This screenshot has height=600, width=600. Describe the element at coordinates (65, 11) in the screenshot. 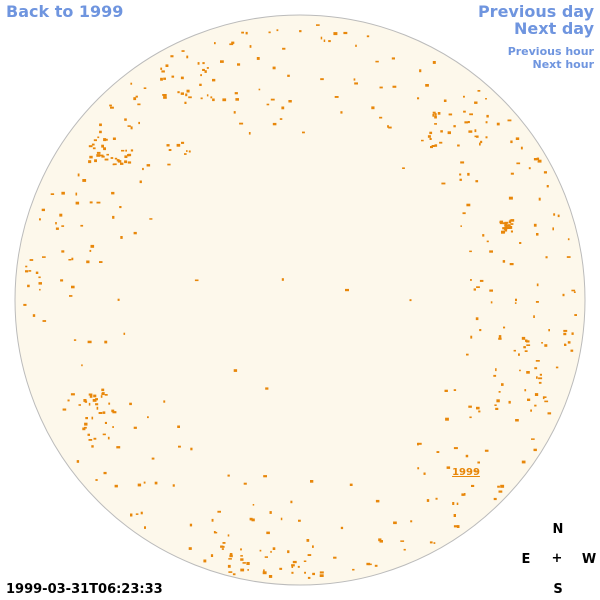

I see `back-to-year-link: Back to 1999` at that location.